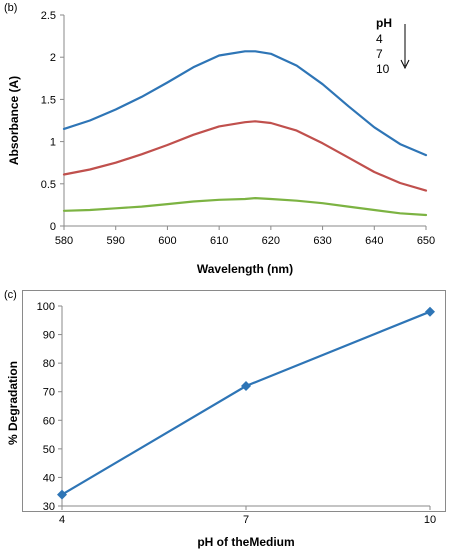  What do you see at coordinates (167, 241) in the screenshot?
I see `x-tick-label: 600` at bounding box center [167, 241].